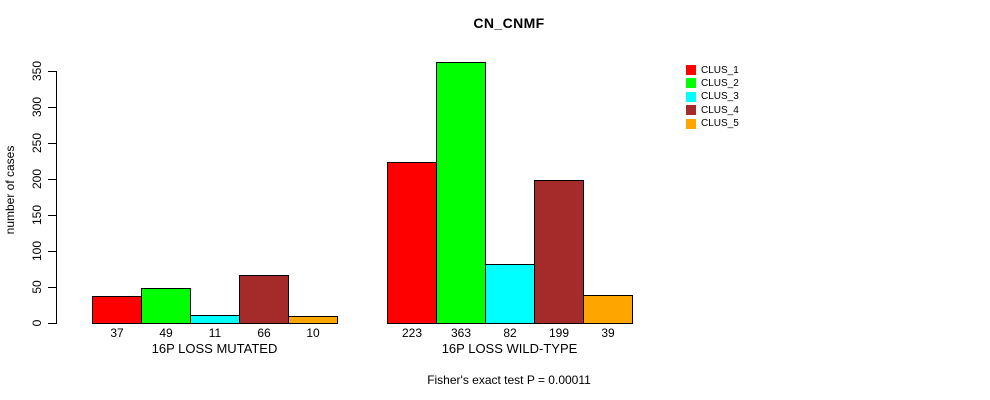 This screenshot has width=990, height=400. What do you see at coordinates (559, 333) in the screenshot?
I see `bar-value-label: 199` at bounding box center [559, 333].